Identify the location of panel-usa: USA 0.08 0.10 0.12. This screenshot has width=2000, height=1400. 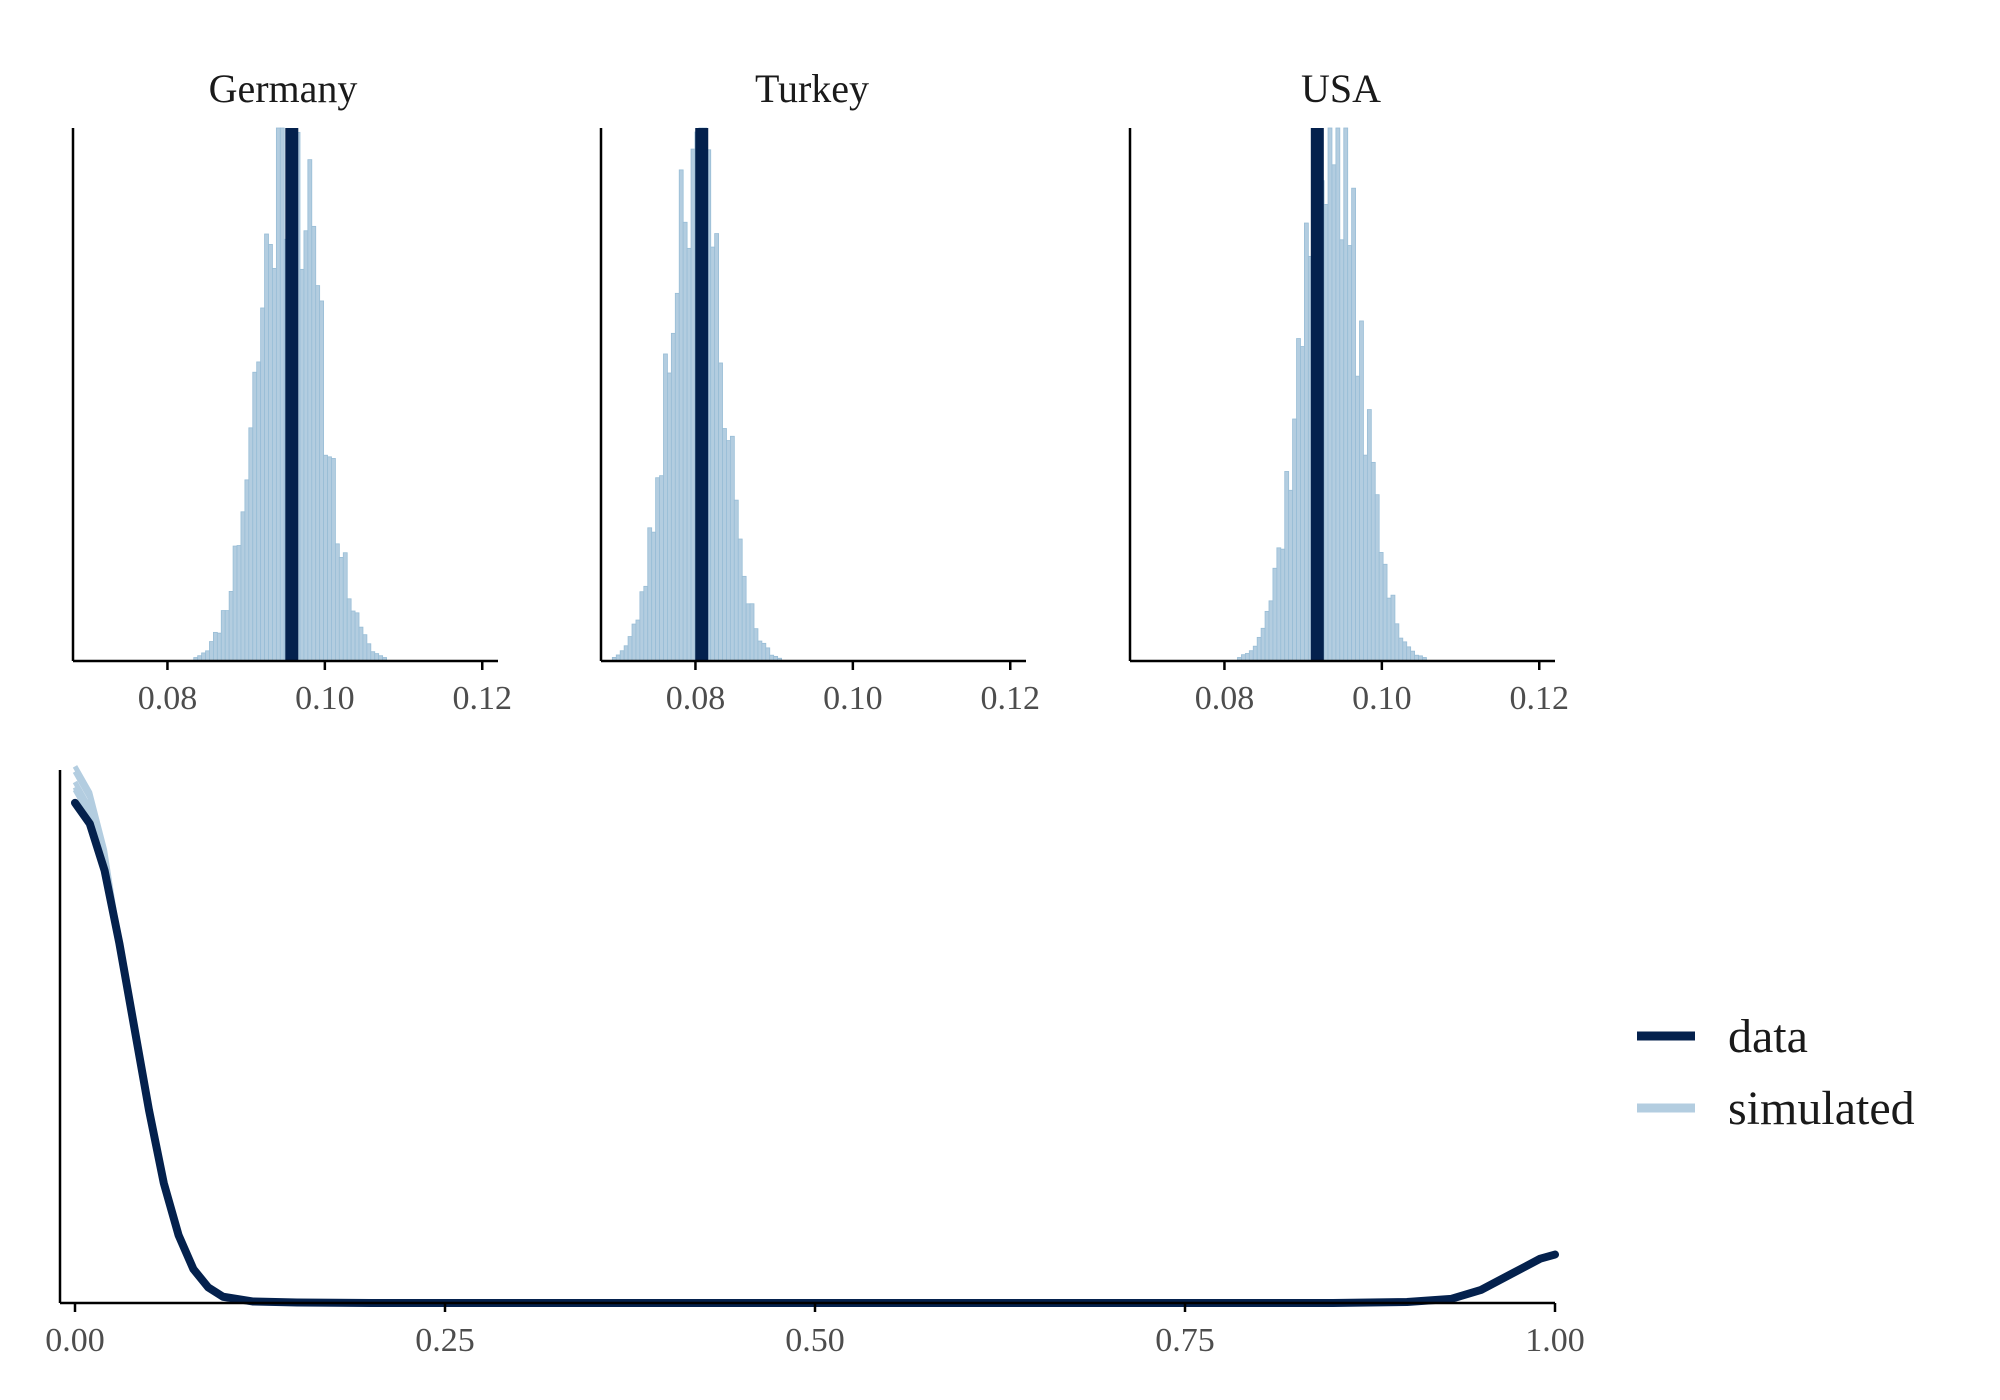
(1348, 391).